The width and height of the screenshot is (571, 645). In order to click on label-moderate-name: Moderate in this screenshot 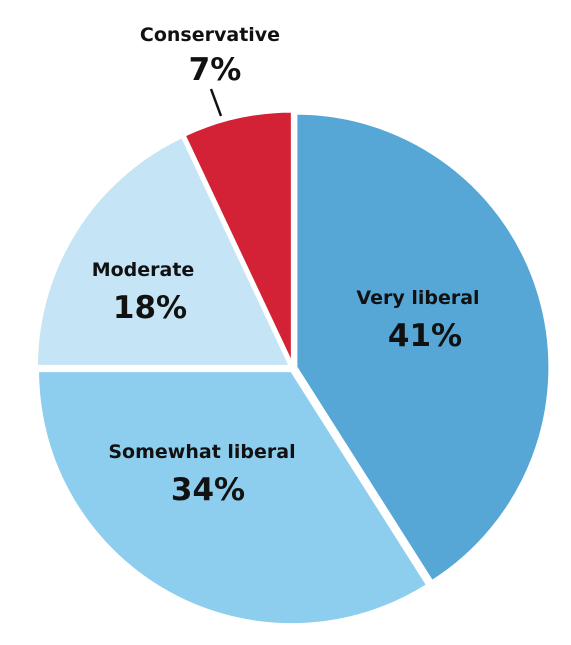, I will do `click(143, 270)`.